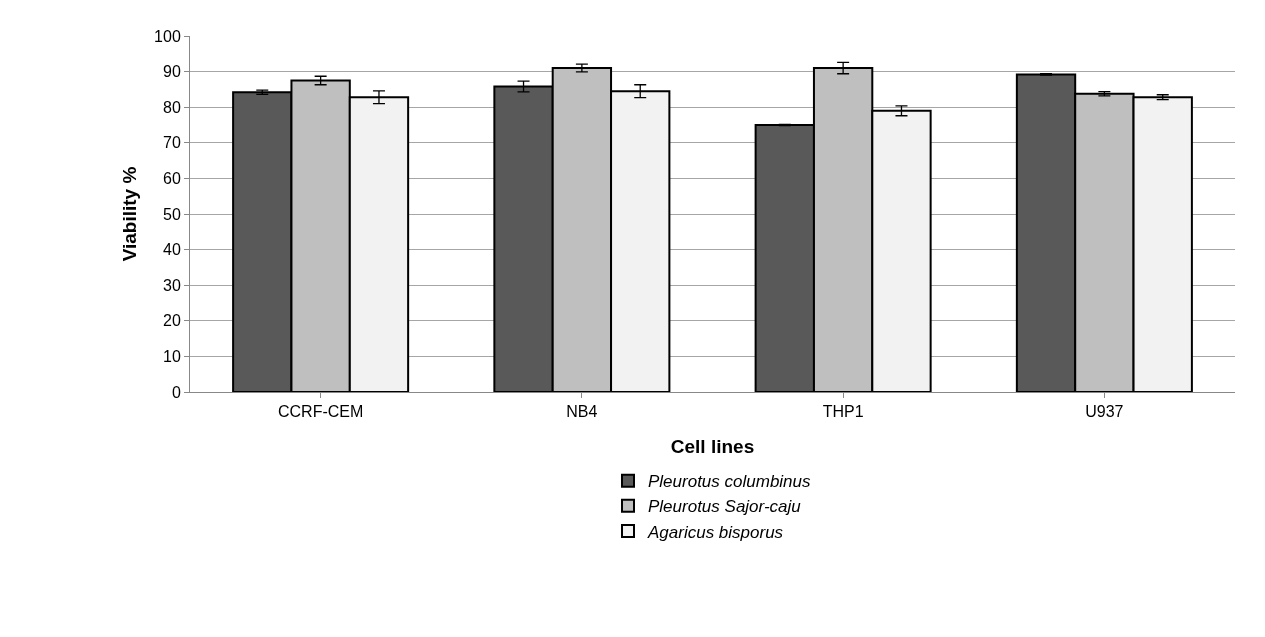 The width and height of the screenshot is (1265, 637). I want to click on legend-label: Pleurotus Sajor-caju, so click(725, 507).